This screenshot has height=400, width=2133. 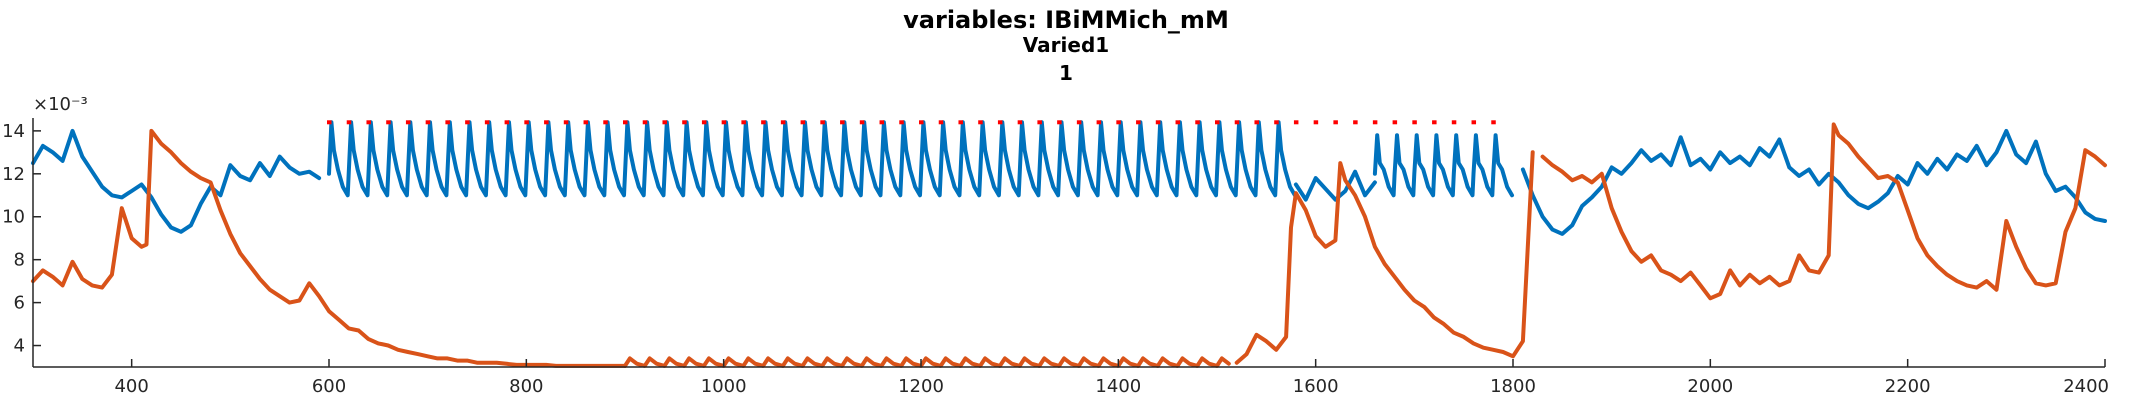 I want to click on y-tick-label-14: 14, so click(x=13, y=131).